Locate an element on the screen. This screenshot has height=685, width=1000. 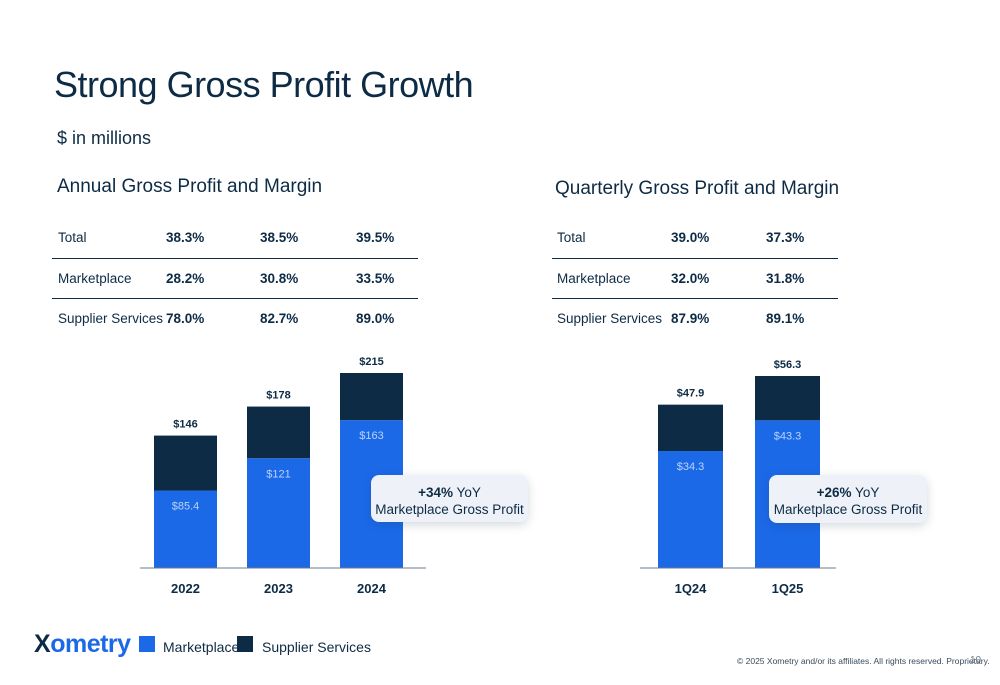
data-label-total: $56.3 is located at coordinates (788, 365).